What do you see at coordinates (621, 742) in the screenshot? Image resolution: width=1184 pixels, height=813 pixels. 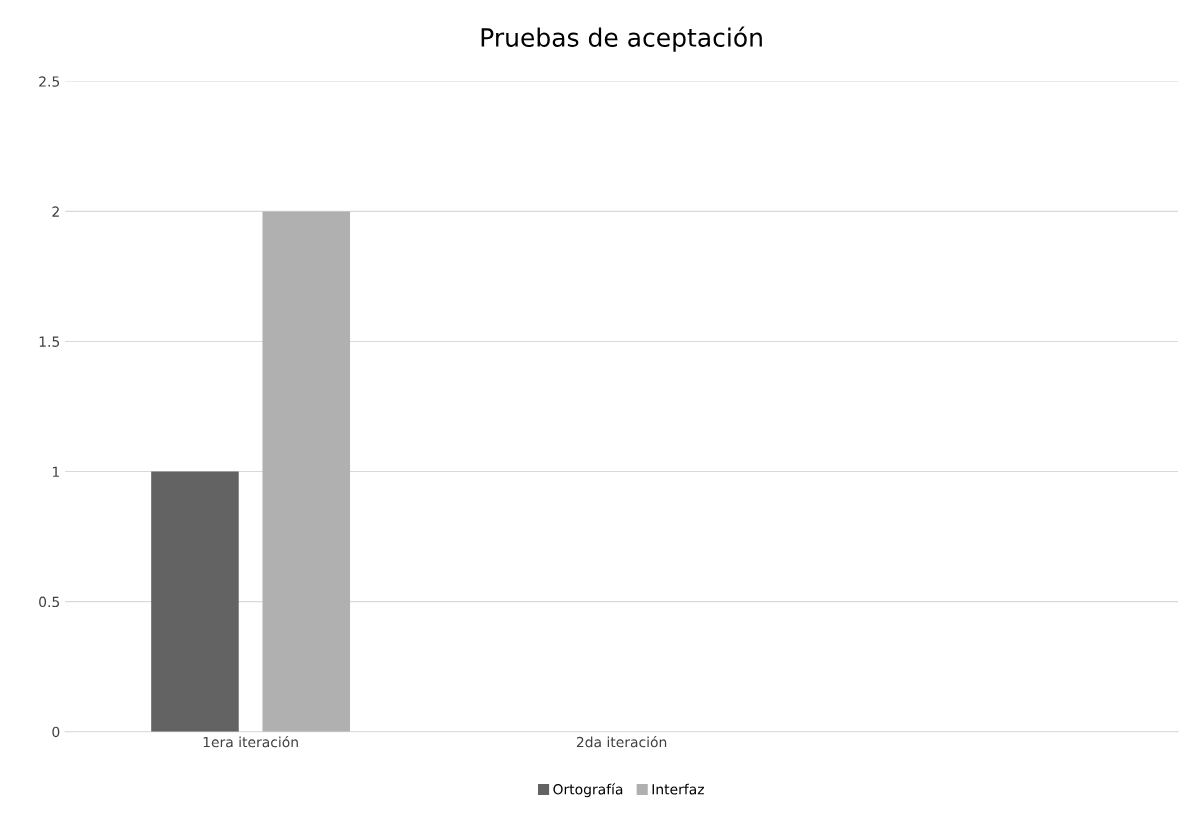 I see `x-tick-label: 2da iteración` at bounding box center [621, 742].